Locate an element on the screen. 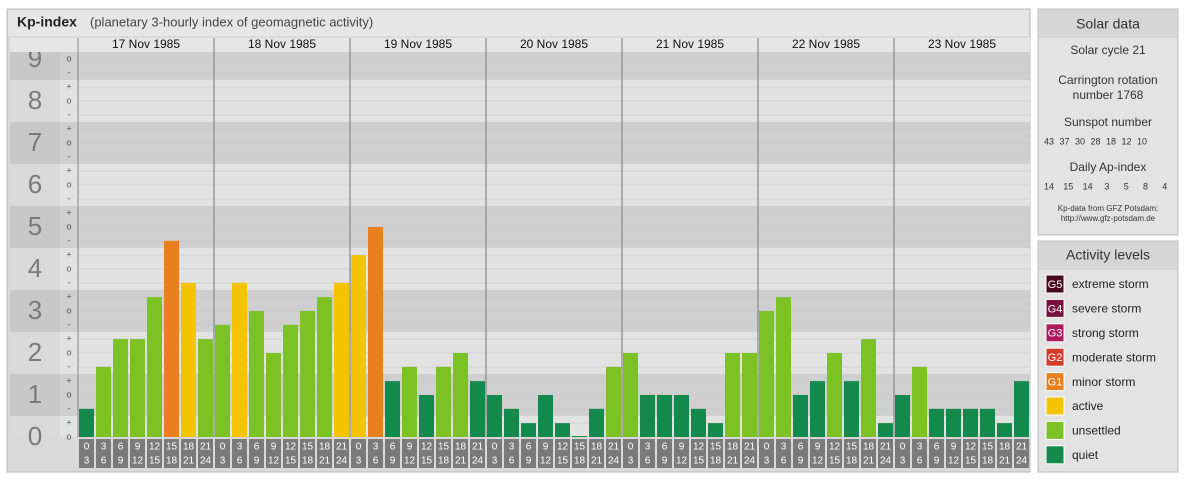 The image size is (1184, 485). solar-header is located at coordinates (1108, 24).